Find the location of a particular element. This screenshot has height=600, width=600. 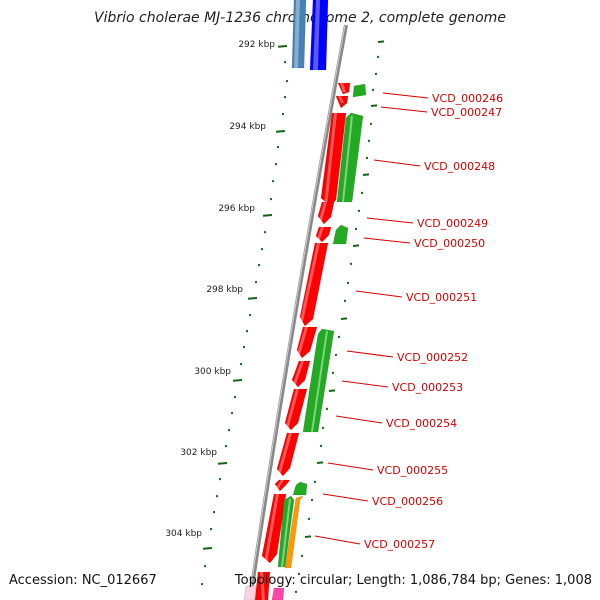

gene-label: VCD_000247 is located at coordinates (466, 112).